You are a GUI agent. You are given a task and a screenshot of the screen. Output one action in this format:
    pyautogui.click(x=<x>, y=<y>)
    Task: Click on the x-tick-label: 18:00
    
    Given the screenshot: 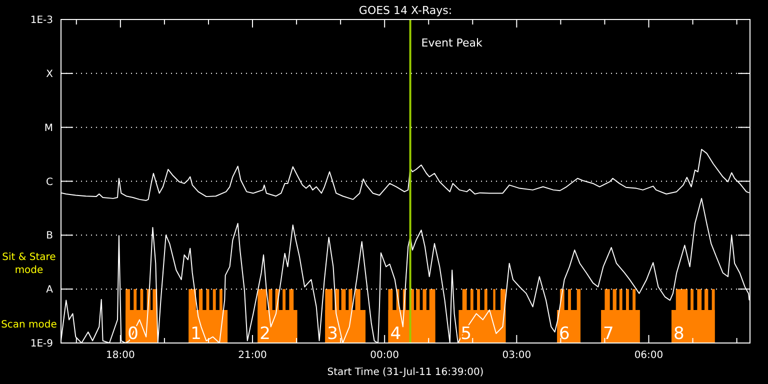 What is the action you would take?
    pyautogui.click(x=120, y=355)
    